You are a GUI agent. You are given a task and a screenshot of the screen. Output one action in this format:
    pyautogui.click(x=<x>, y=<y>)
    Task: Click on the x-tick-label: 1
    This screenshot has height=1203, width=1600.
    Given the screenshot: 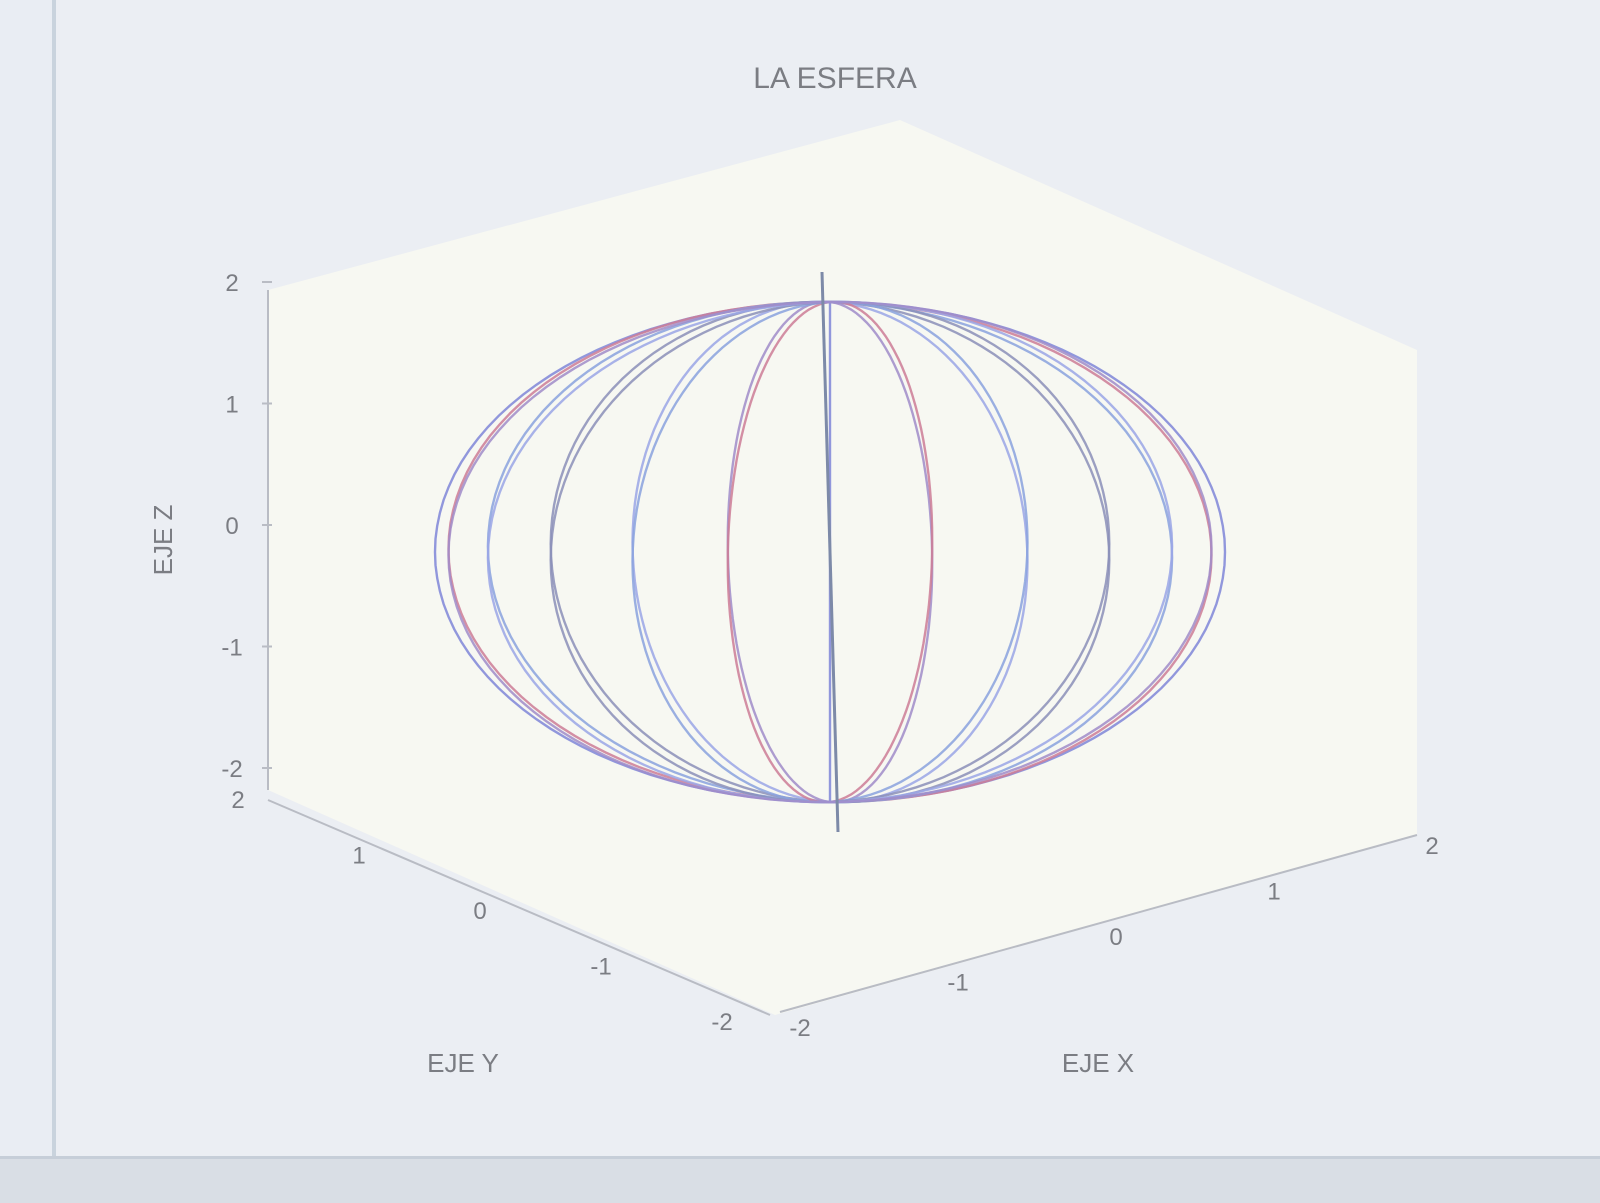 What is the action you would take?
    pyautogui.click(x=1273, y=892)
    